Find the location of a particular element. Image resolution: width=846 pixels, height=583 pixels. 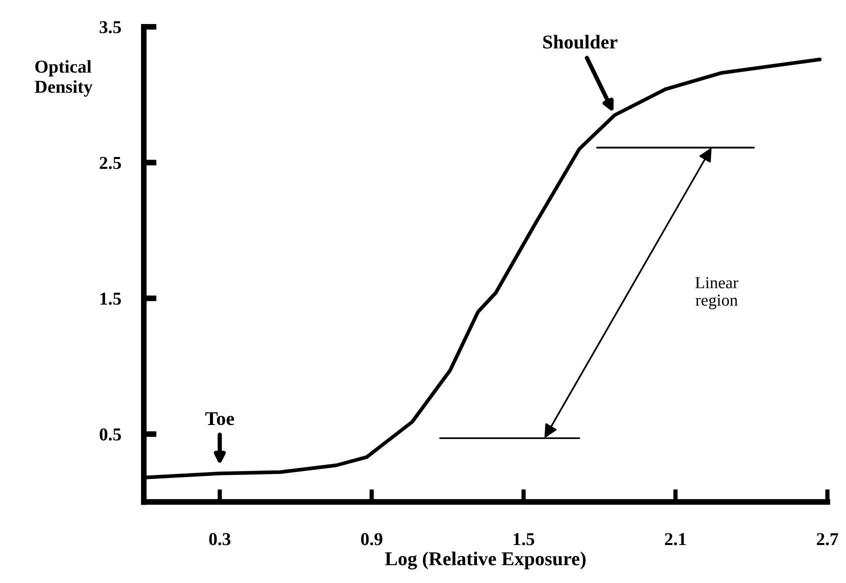

y-tick-label: 2.5 is located at coordinates (110, 163).